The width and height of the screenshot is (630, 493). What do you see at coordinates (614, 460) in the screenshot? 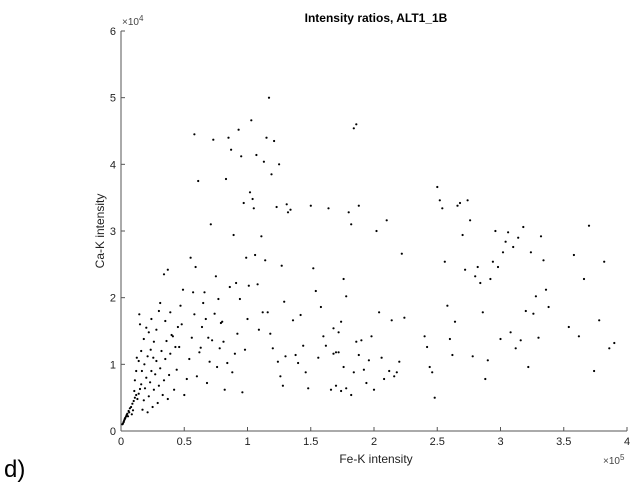
I see `x-axis-multiplier: ×10⁵` at bounding box center [614, 460].